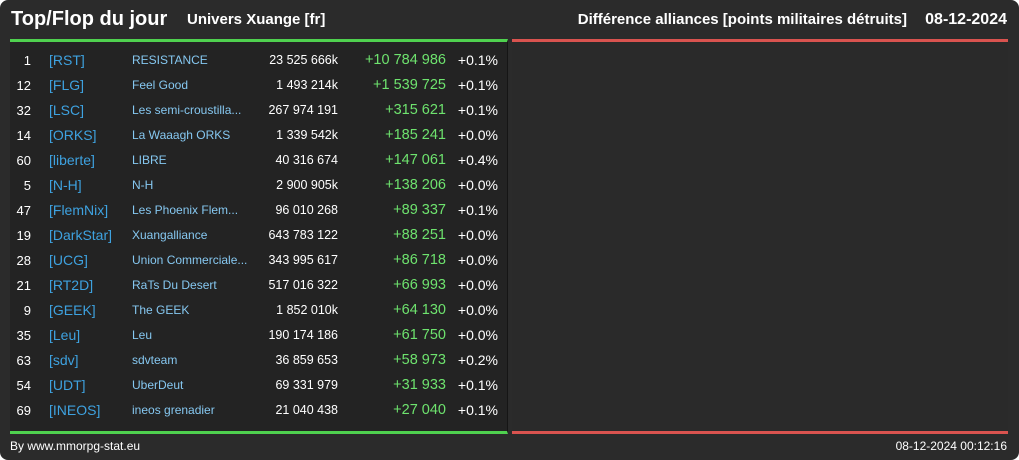  I want to click on points-gain: +138 206, so click(415, 185).